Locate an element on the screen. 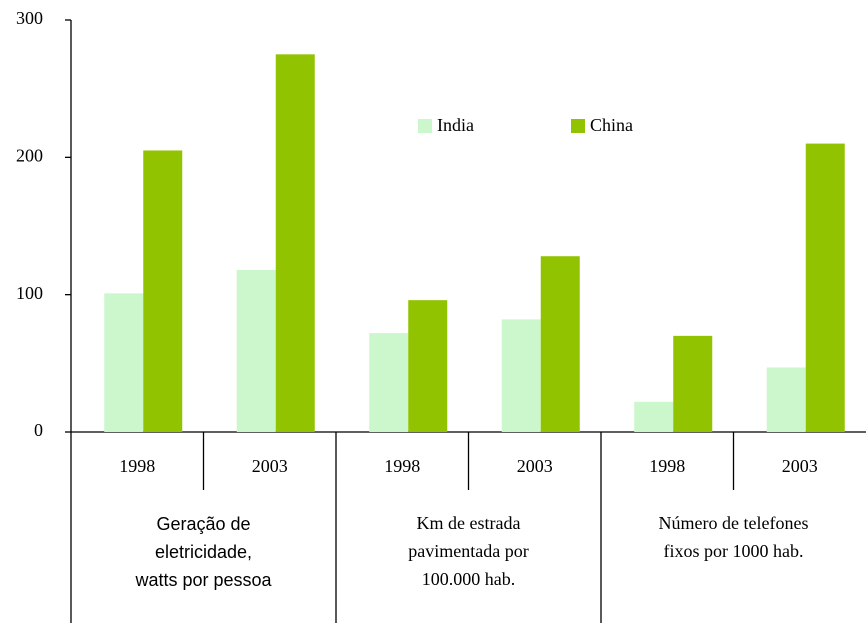 The height and width of the screenshot is (623, 866). legend-label: India is located at coordinates (455, 125).